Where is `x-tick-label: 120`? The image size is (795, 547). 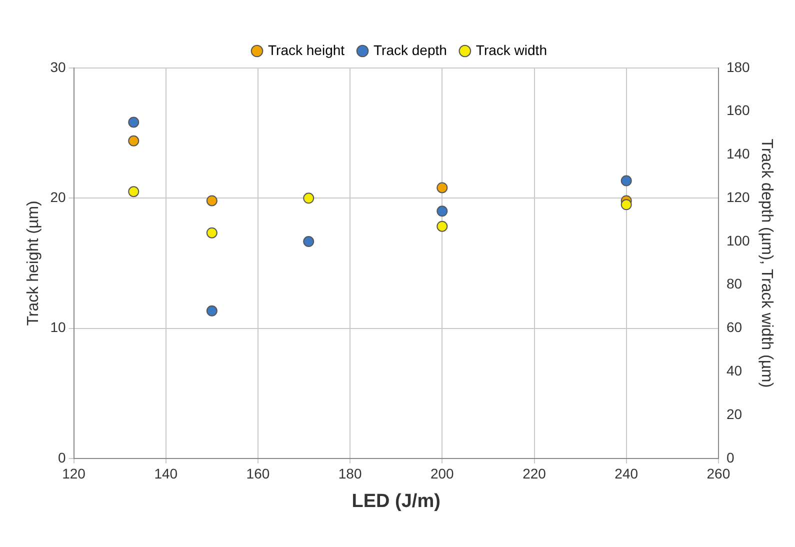 x-tick-label: 120 is located at coordinates (74, 474).